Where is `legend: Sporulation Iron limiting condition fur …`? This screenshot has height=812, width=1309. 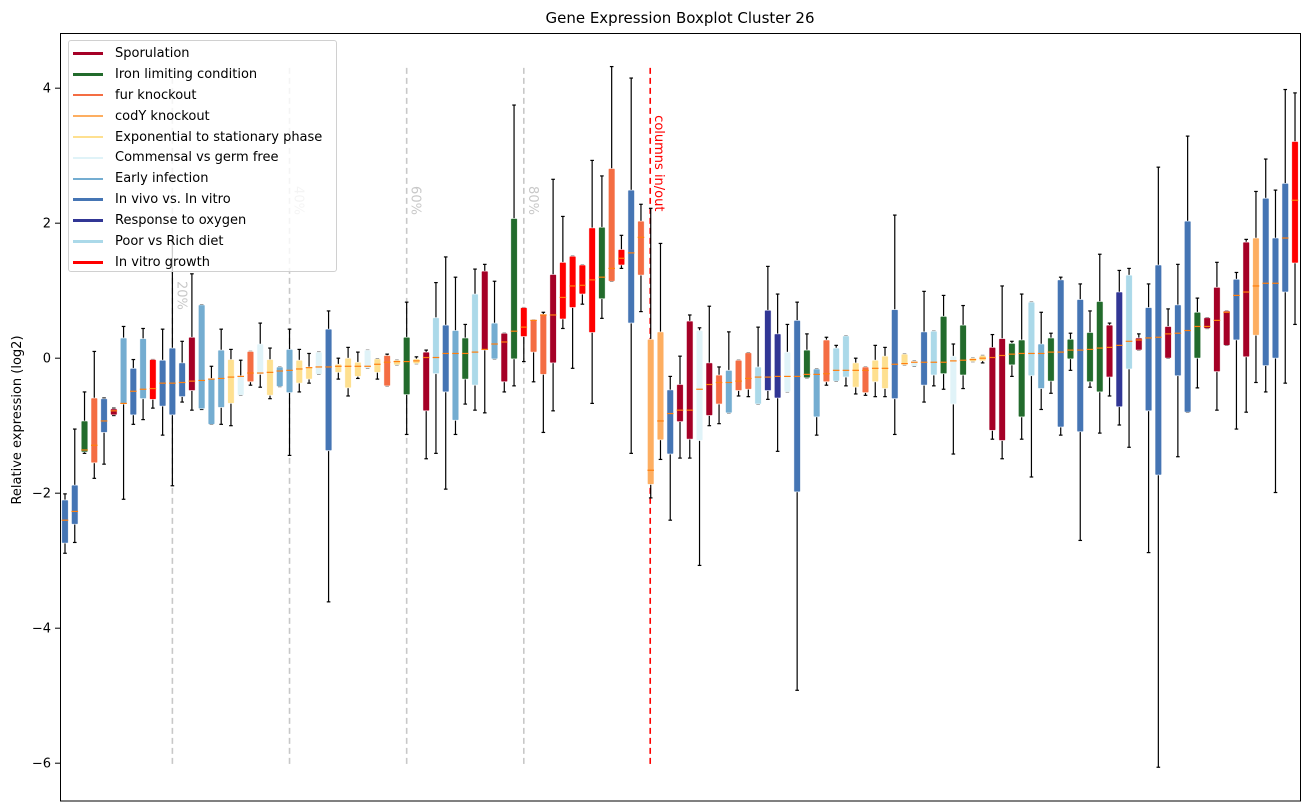
legend: Sporulation Iron limiting condition fur … is located at coordinates (202, 156).